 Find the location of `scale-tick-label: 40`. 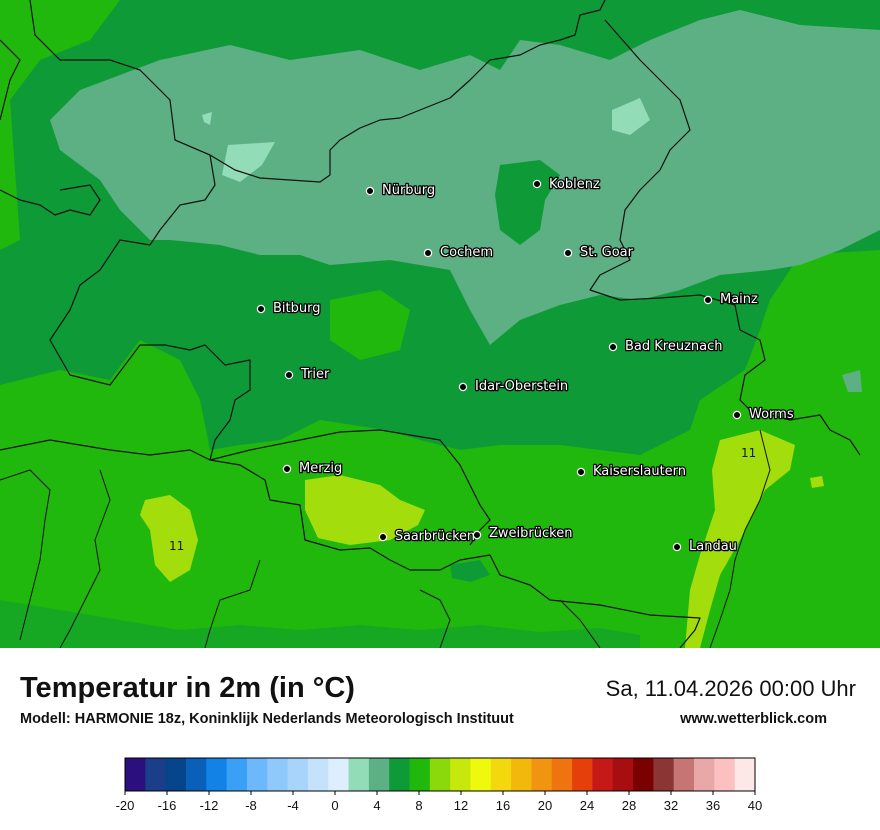

scale-tick-label: 40 is located at coordinates (755, 805).